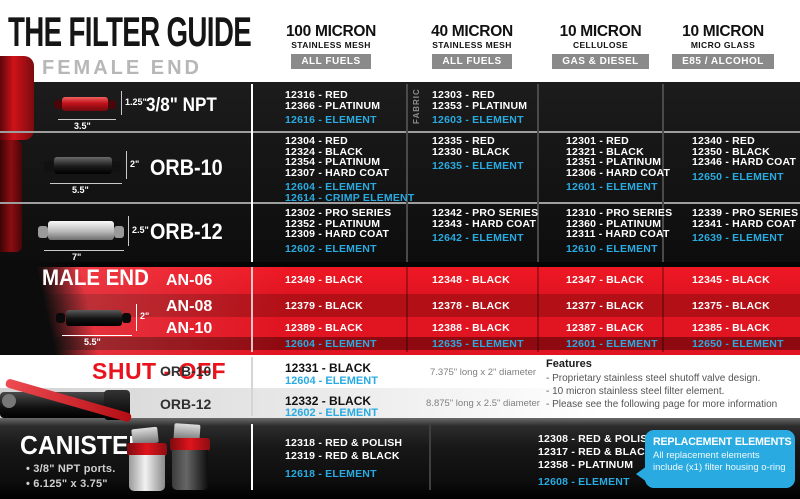  I want to click on element-part-number: 12601 - ELEMENT, so click(612, 344).